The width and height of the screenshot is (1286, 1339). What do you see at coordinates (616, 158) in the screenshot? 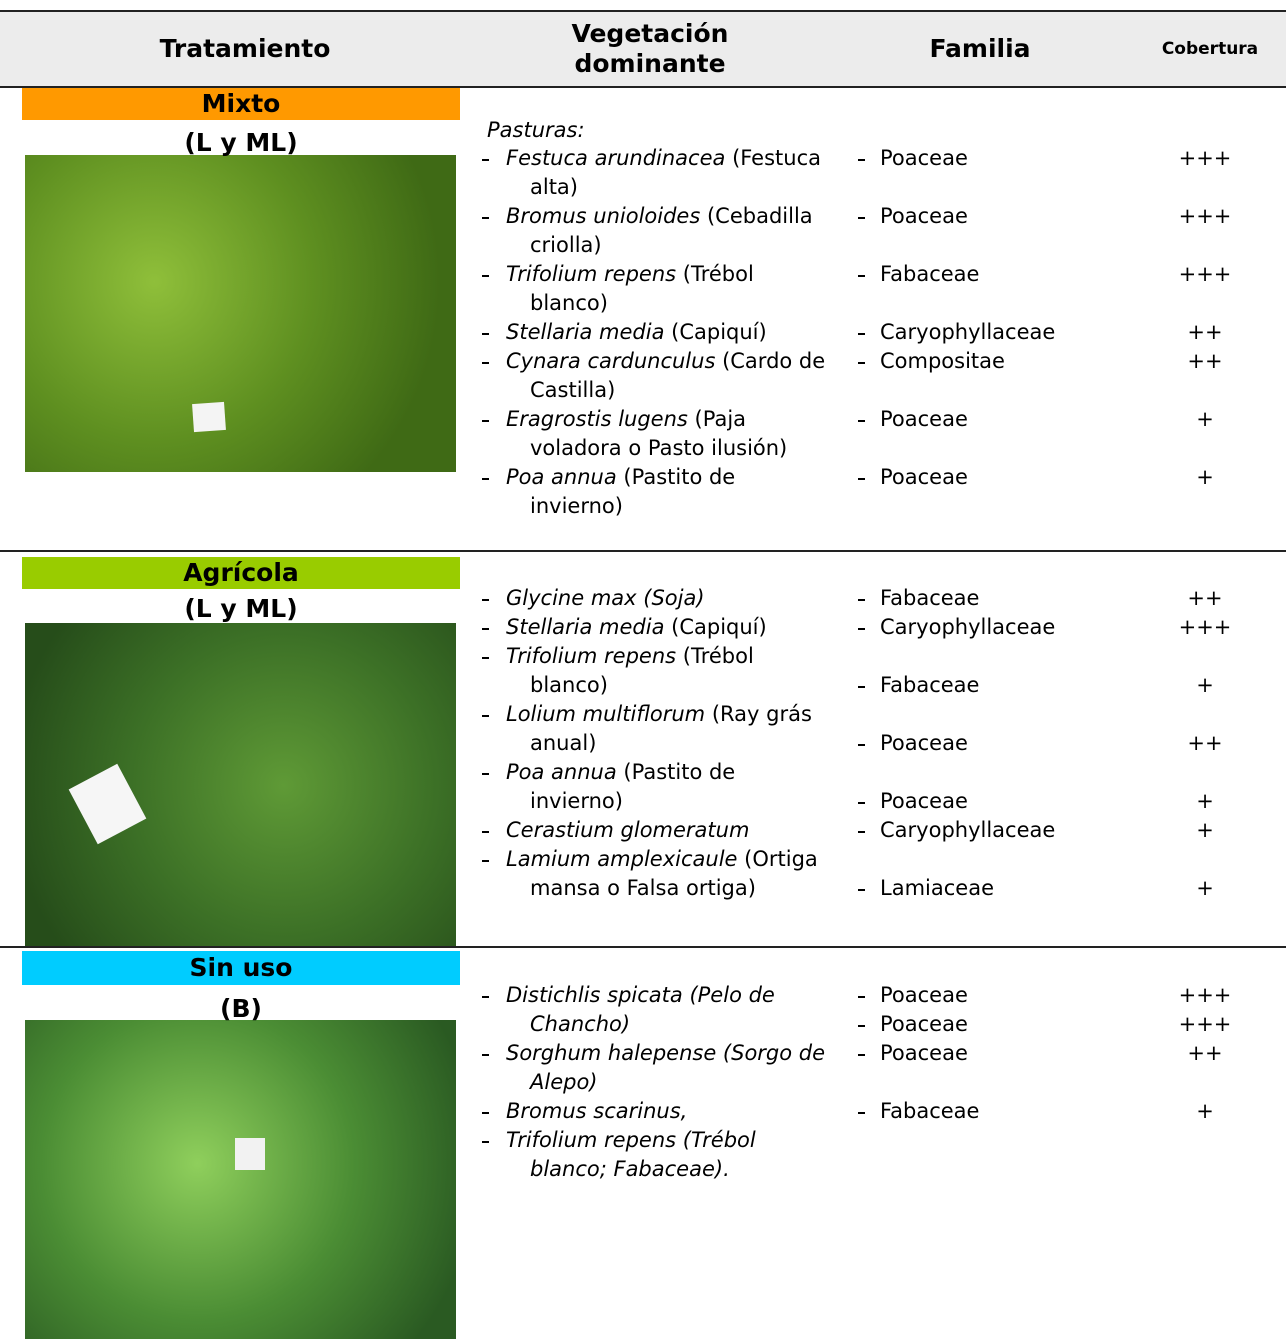
I see `species-name: Festuca arundinacea` at bounding box center [616, 158].